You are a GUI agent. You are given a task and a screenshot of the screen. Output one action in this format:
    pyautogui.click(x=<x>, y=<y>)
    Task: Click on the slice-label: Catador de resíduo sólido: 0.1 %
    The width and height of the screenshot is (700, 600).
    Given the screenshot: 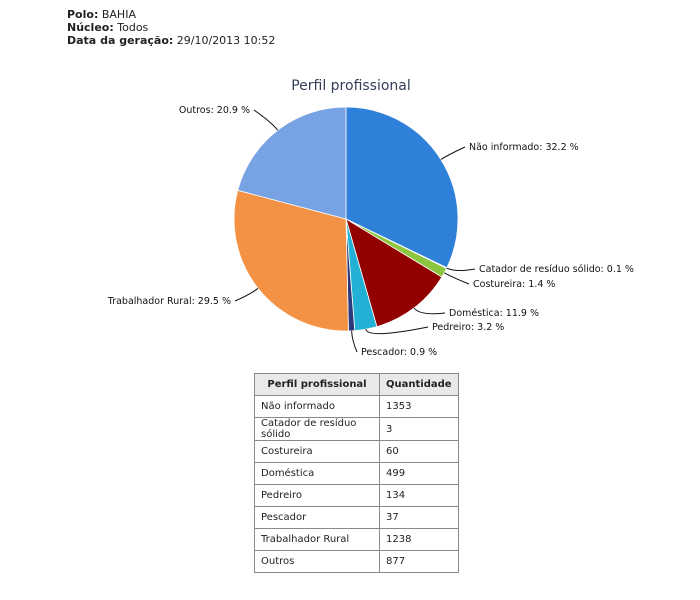 What is the action you would take?
    pyautogui.click(x=556, y=269)
    